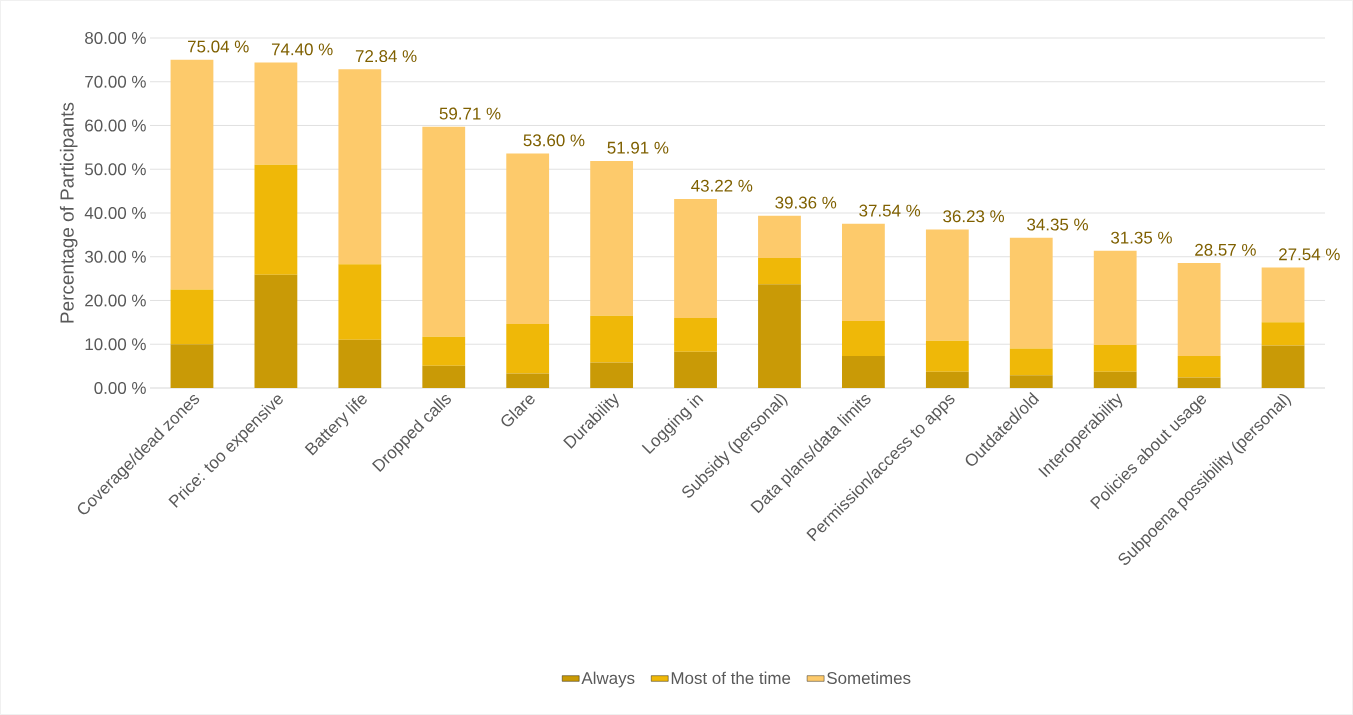  I want to click on y-tick-label: 20.00 %, so click(115, 300).